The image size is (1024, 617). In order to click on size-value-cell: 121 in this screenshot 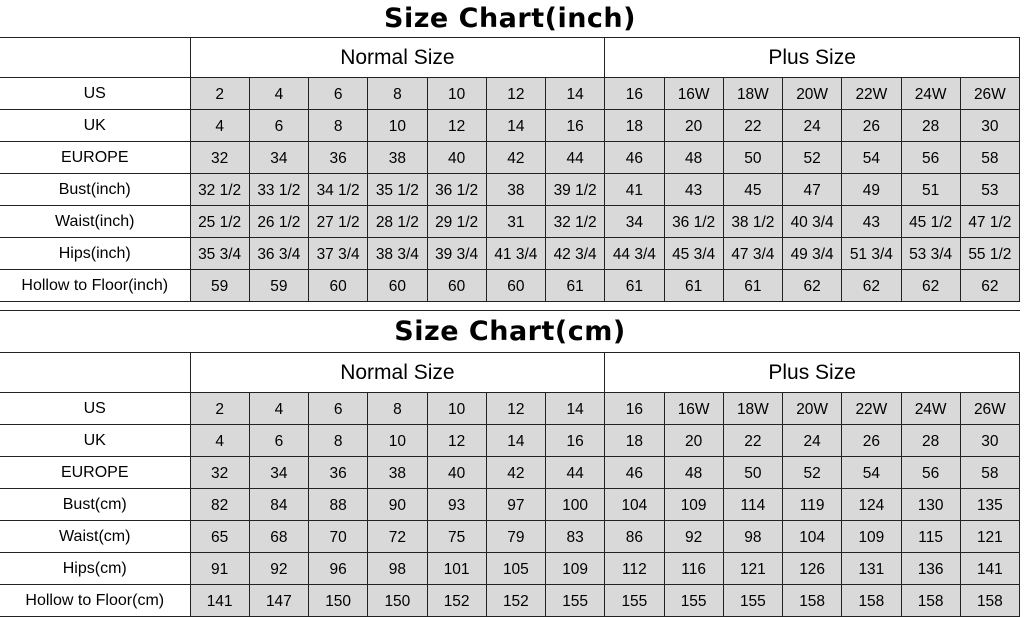, I will do `click(990, 536)`.